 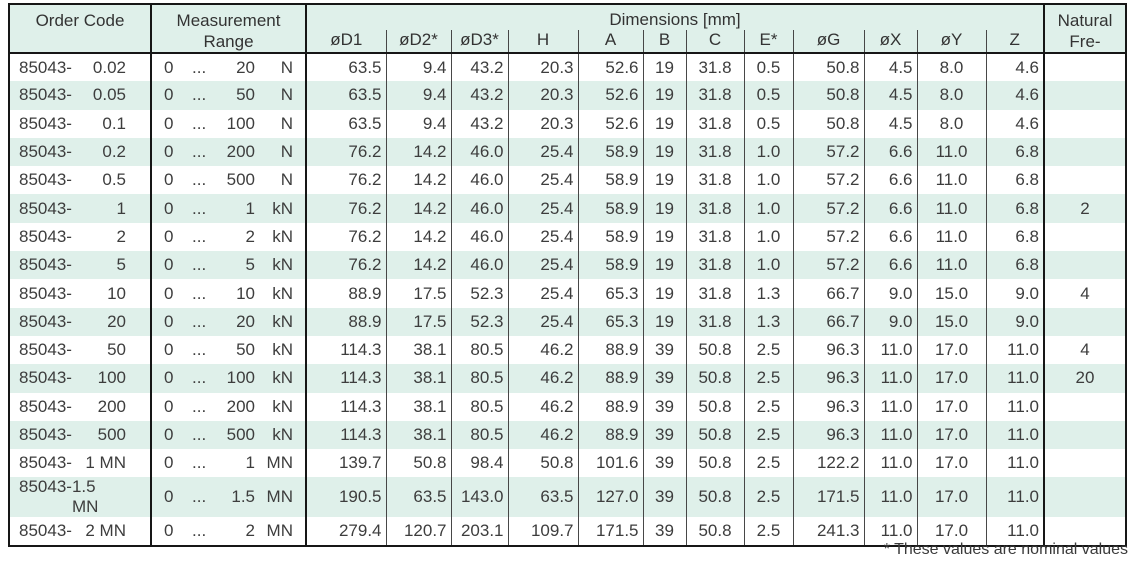 I want to click on cell-a: 58.9, so click(x=611, y=180).